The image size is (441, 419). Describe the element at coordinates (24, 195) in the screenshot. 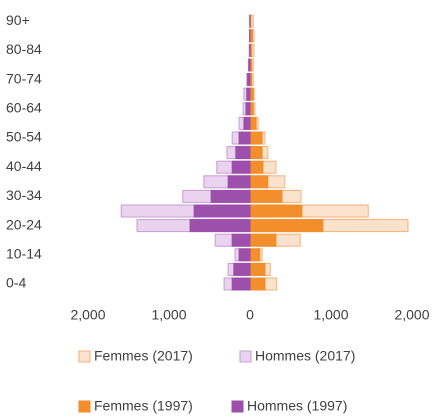

I see `y-tick-label: 30-34` at that location.